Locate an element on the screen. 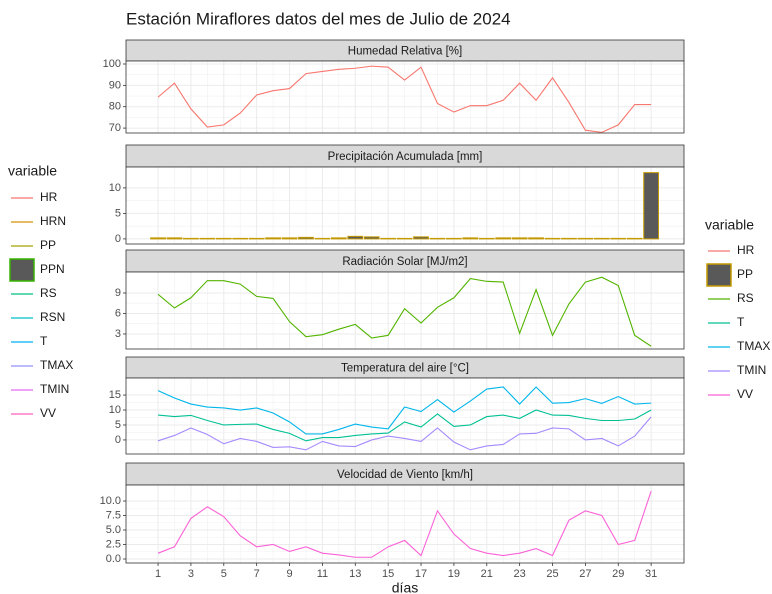 Image resolution: width=772 pixels, height=594 pixels. y-tick-label: 100 is located at coordinates (112, 64).